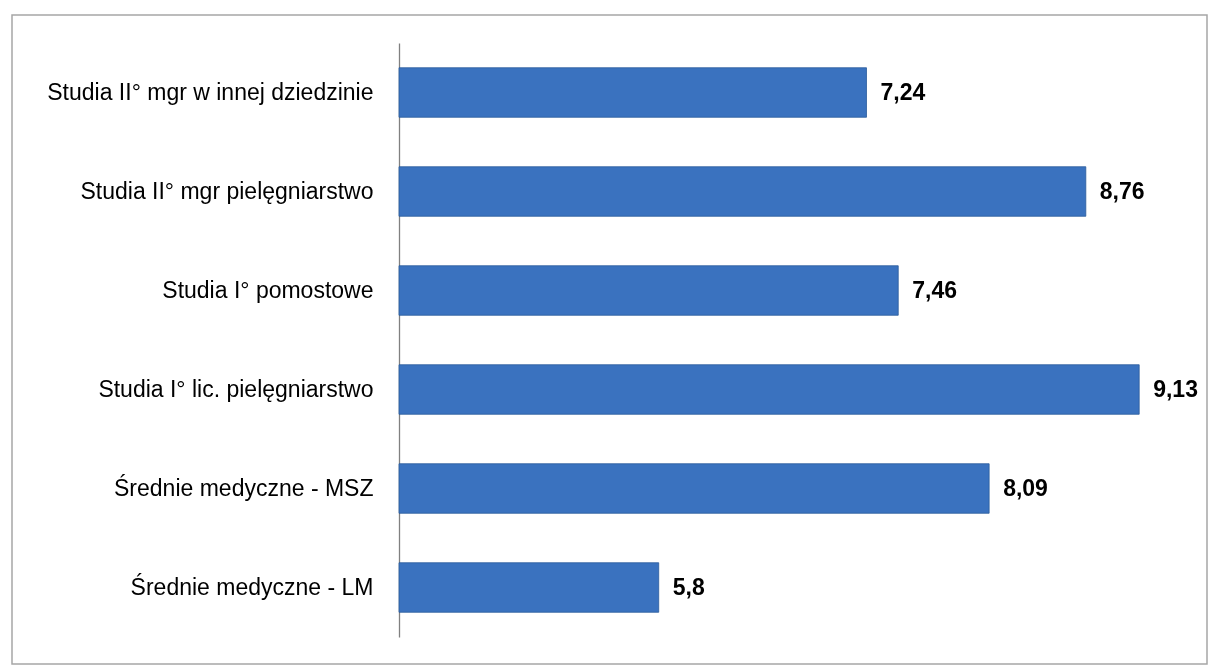  I want to click on y-tick-label: Średnie medyczne - LM, so click(252, 586).